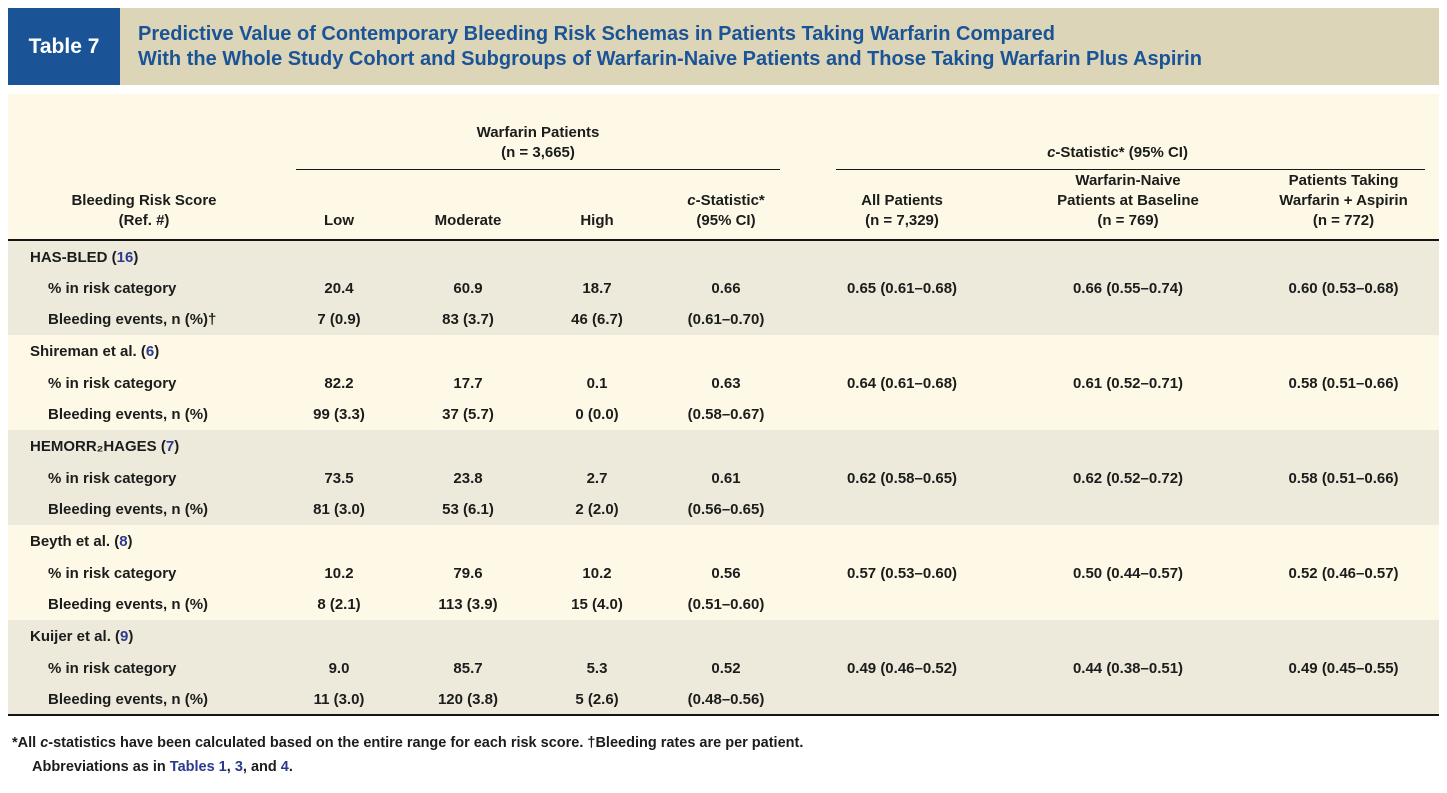 This screenshot has width=1447, height=793. Describe the element at coordinates (261, 767) in the screenshot. I see `footnote-text: , and` at that location.